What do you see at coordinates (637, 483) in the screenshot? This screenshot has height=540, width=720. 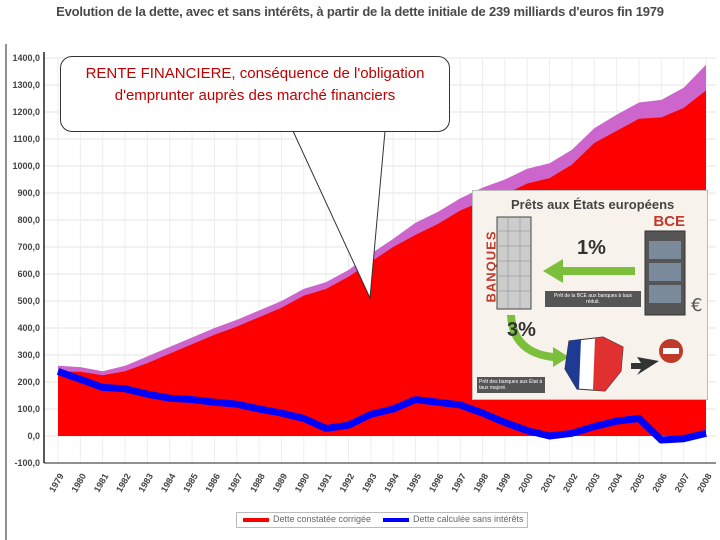 I see `x-tick-label: 2005` at bounding box center [637, 483].